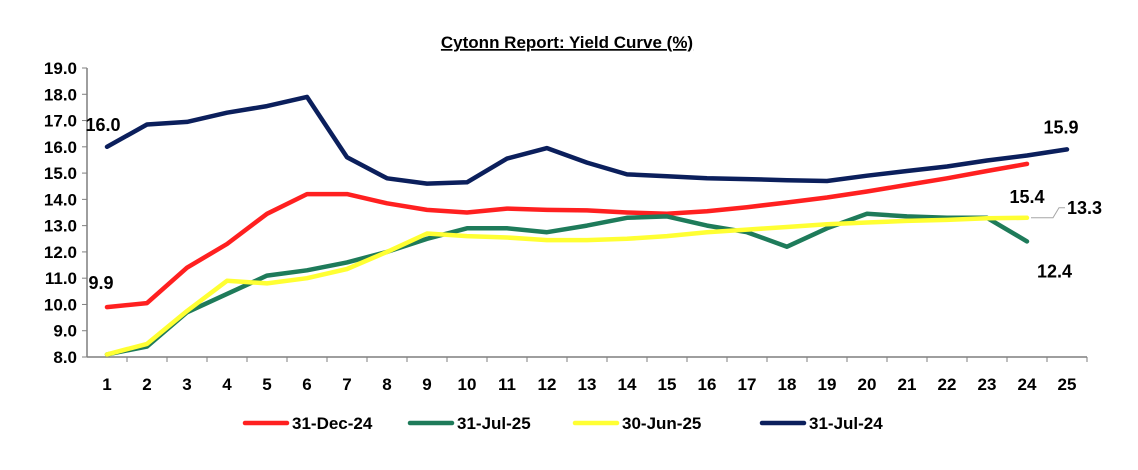 The height and width of the screenshot is (470, 1138). What do you see at coordinates (907, 384) in the screenshot?
I see `x-tick-label: 21` at bounding box center [907, 384].